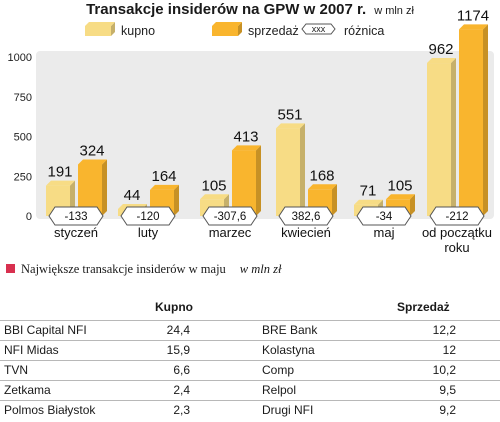 The width and height of the screenshot is (500, 422). I want to click on table-row: BBI Capital NFI 24,4 BRE Bank 12,2, so click(250, 330).